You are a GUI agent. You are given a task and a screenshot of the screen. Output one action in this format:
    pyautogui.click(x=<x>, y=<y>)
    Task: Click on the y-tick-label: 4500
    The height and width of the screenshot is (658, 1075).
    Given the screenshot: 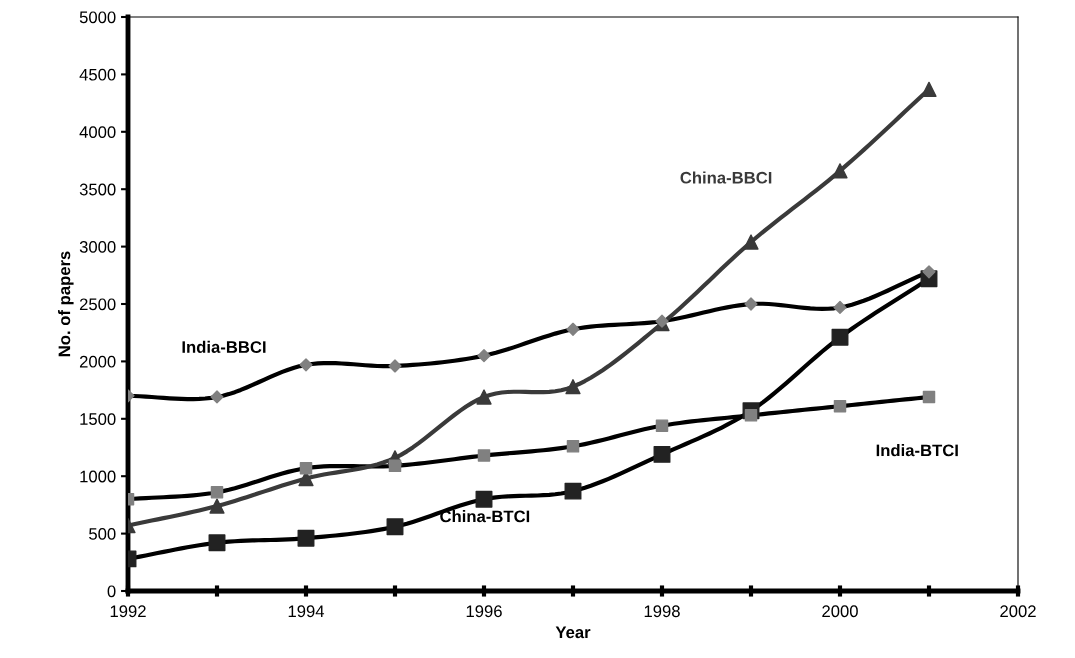 What is the action you would take?
    pyautogui.click(x=97, y=74)
    